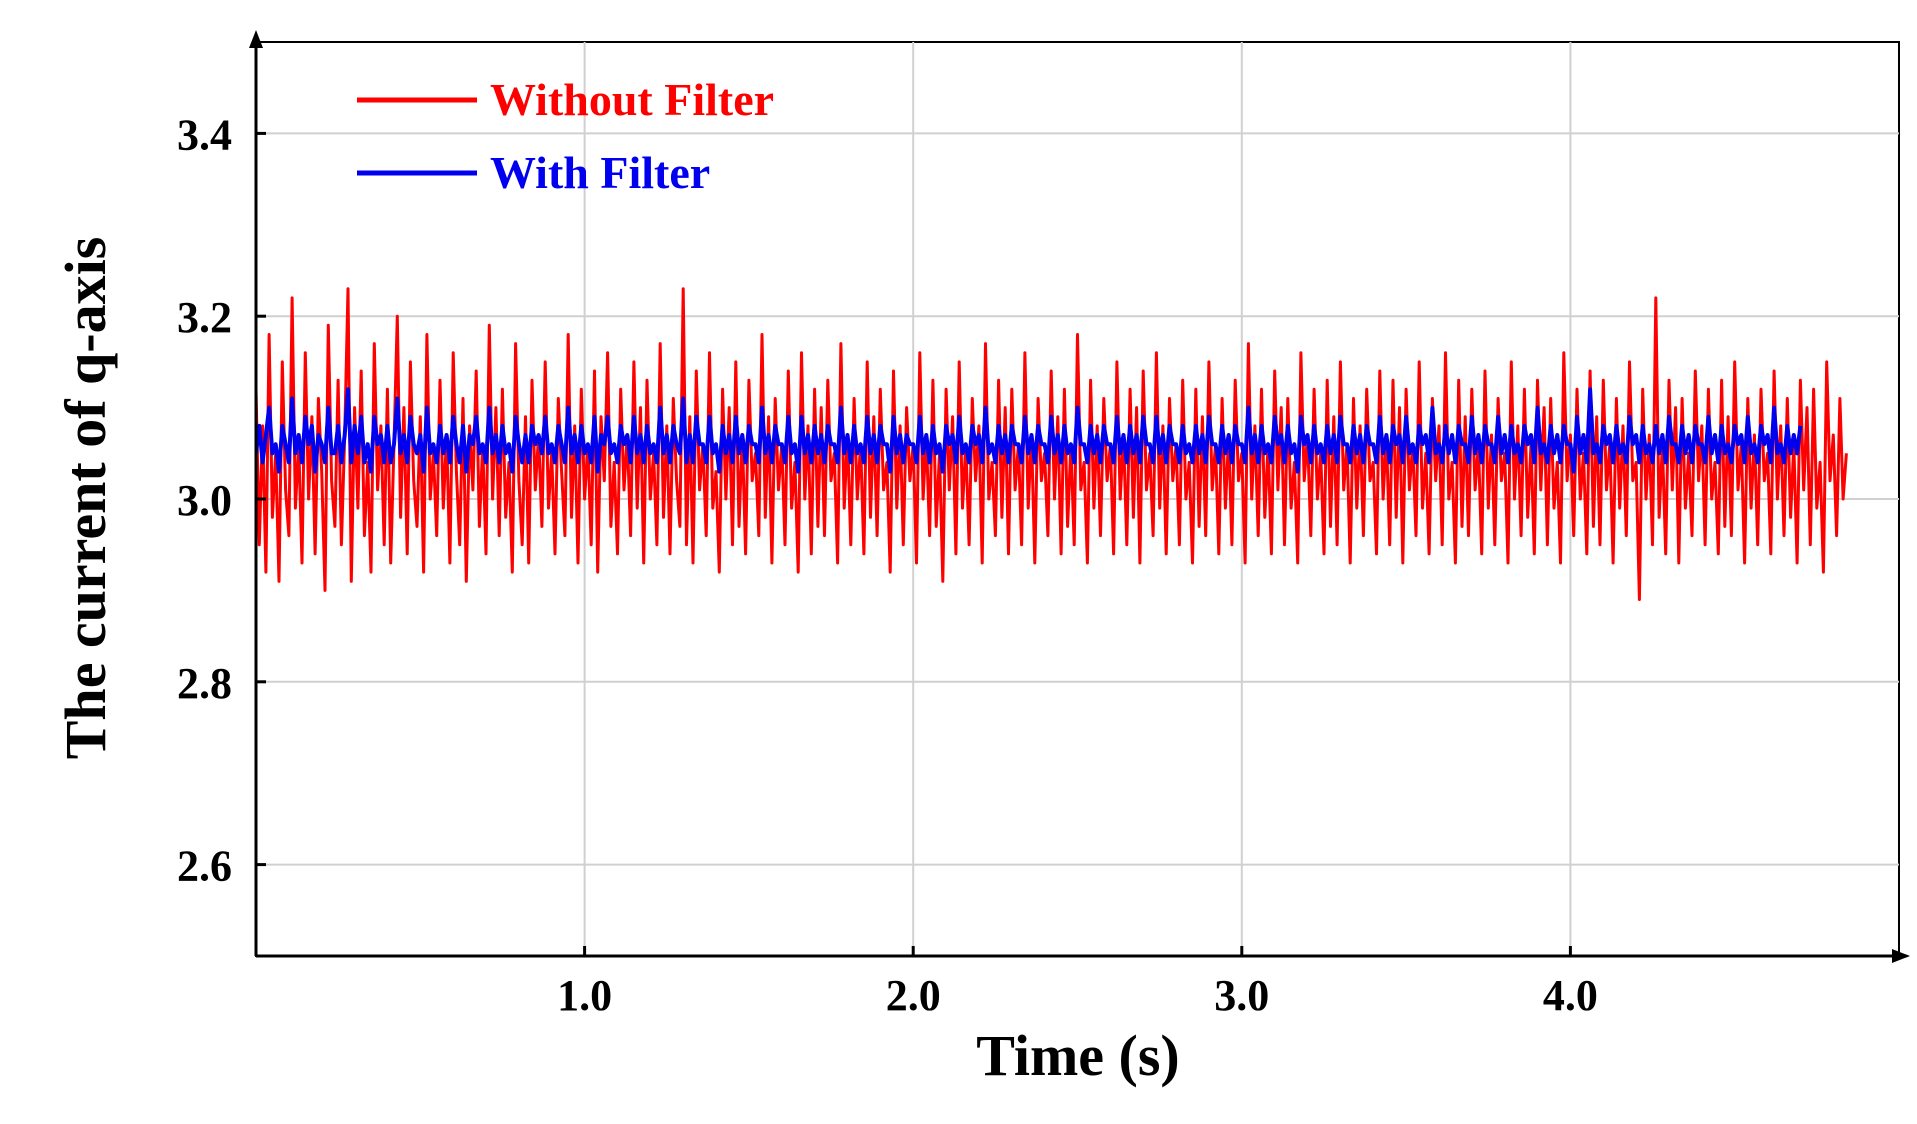  I want to click on x-tick-label: 1.0, so click(584, 995).